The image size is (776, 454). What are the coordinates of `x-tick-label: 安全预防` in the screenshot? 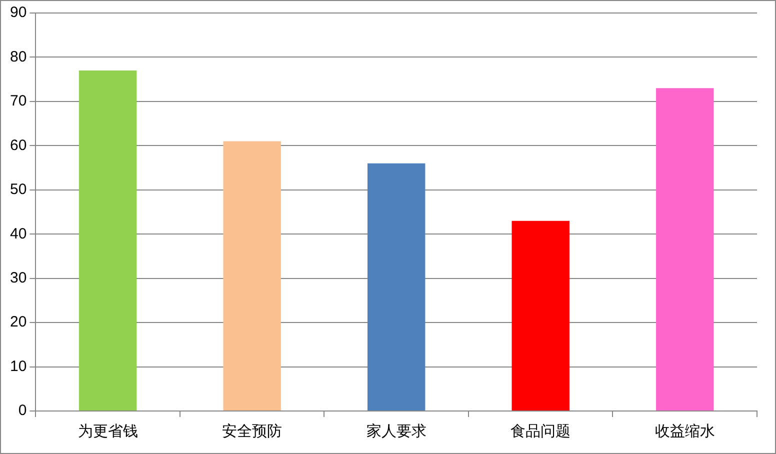 It's located at (252, 431).